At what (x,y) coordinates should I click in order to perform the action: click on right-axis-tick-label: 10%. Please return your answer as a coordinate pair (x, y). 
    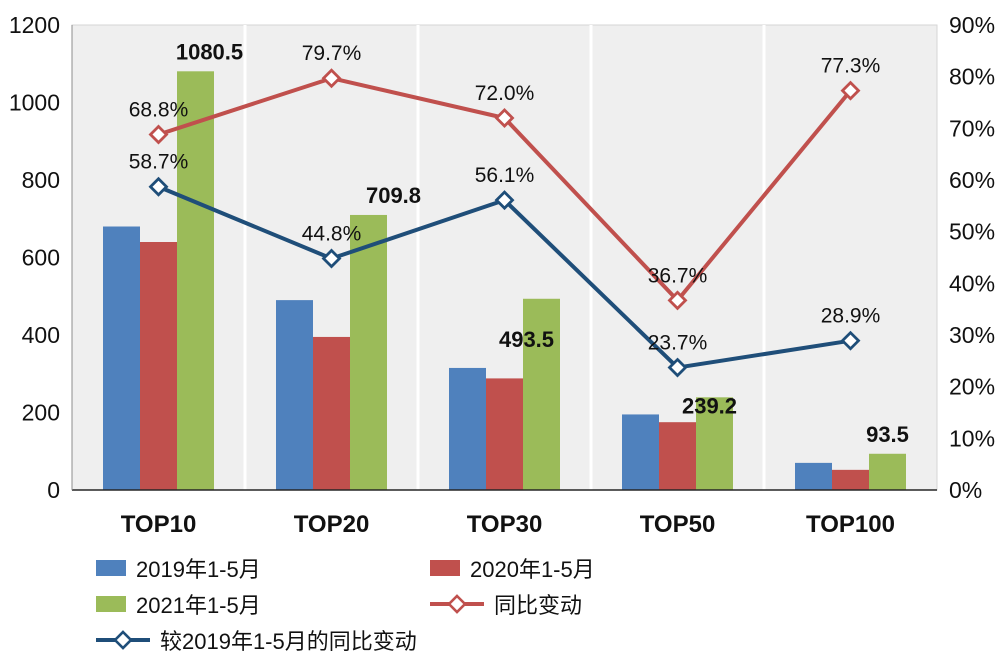
    Looking at the image, I should click on (972, 438).